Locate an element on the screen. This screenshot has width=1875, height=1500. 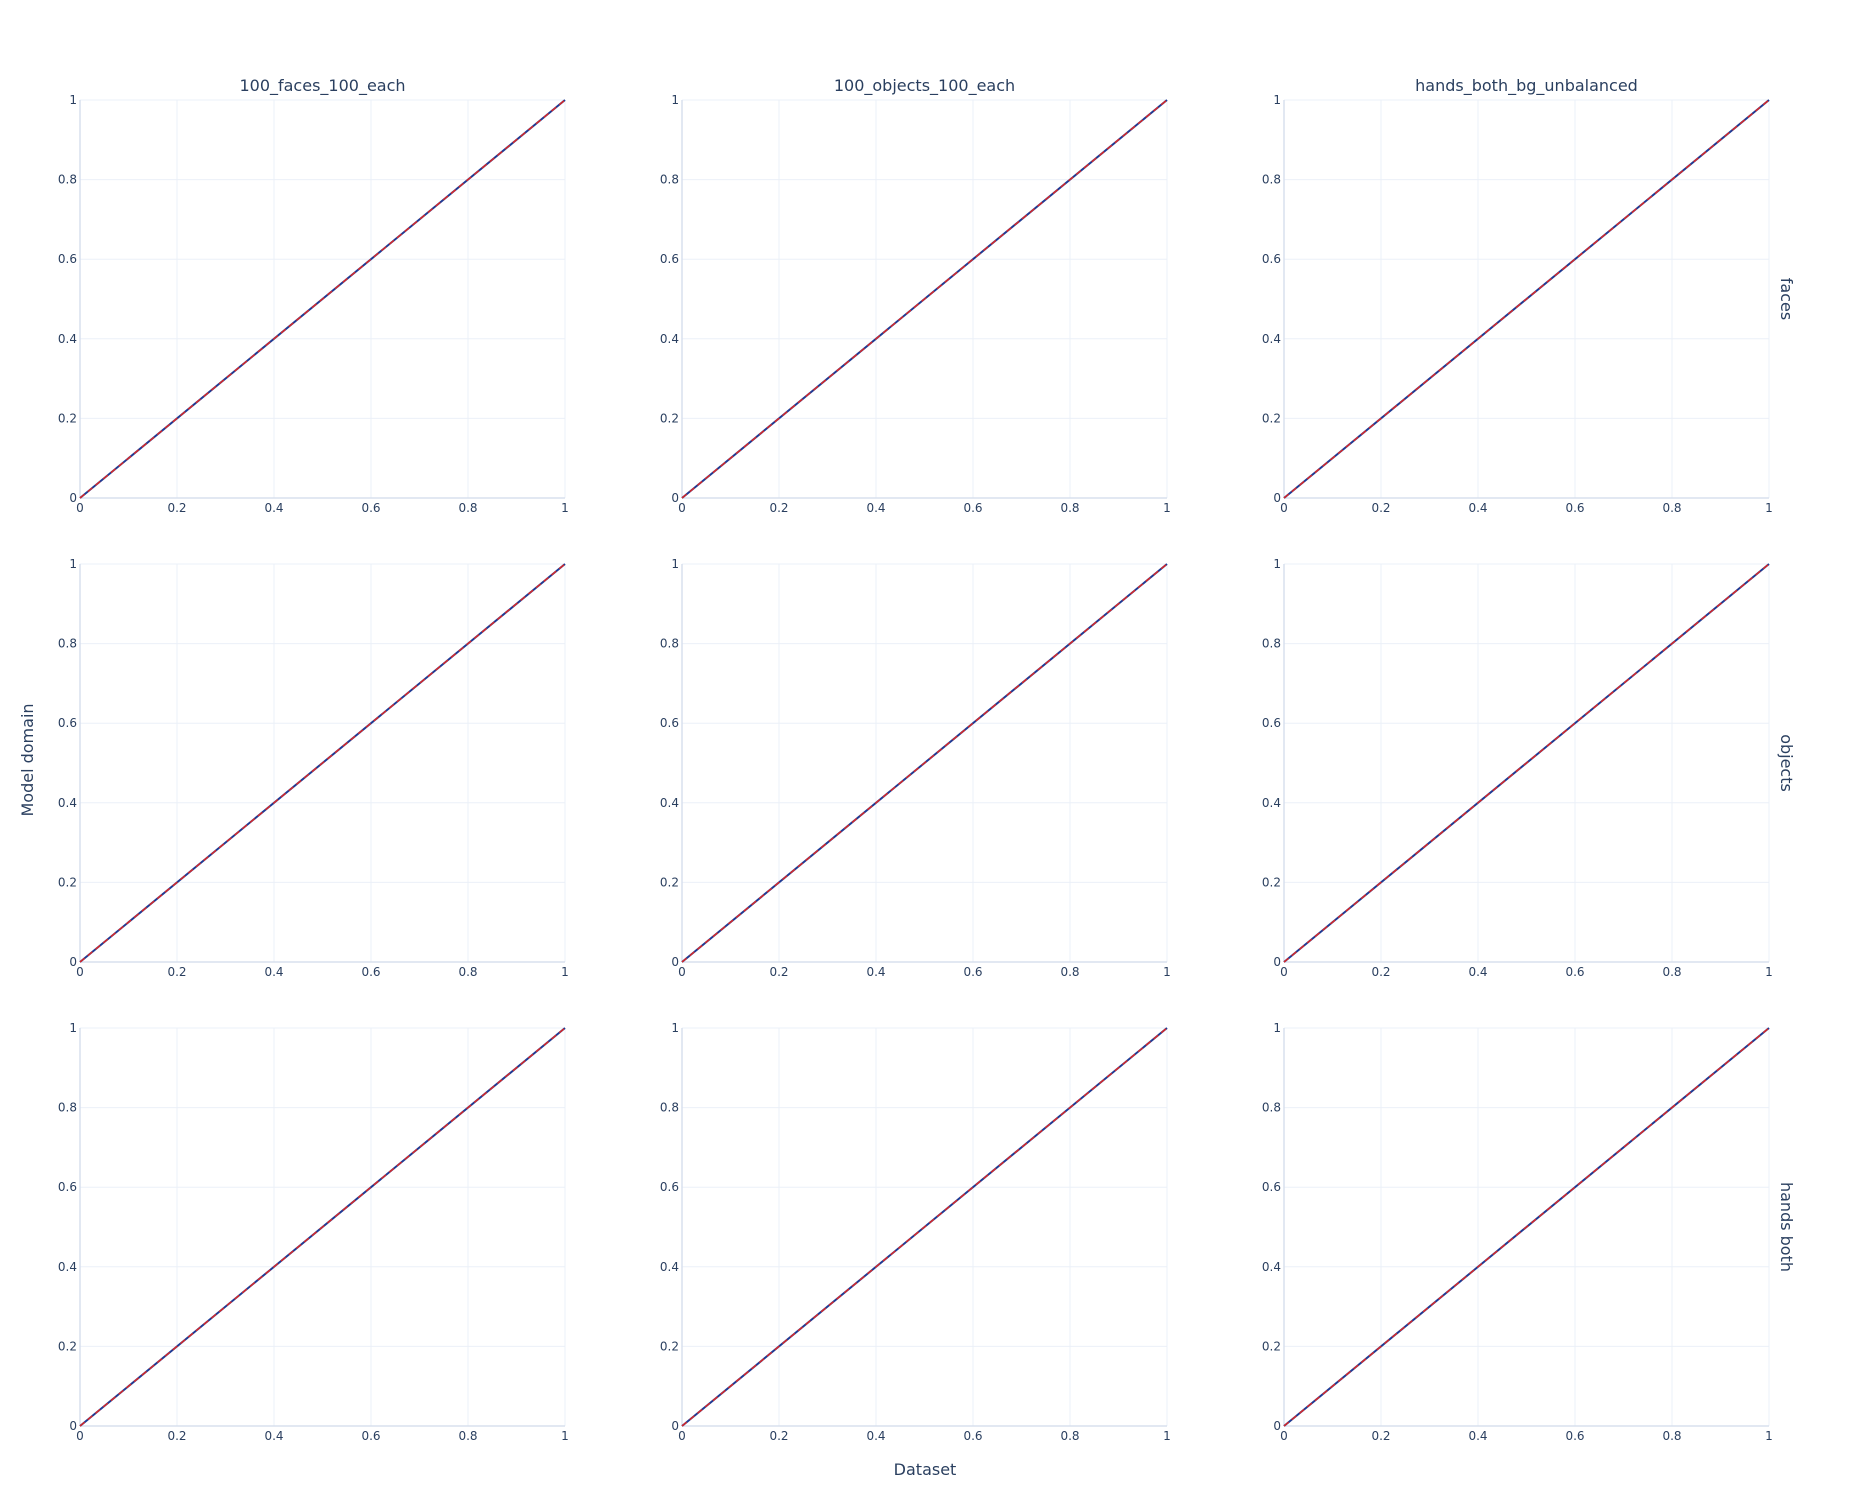
y-axis-title: Model domain is located at coordinates (27, 759).